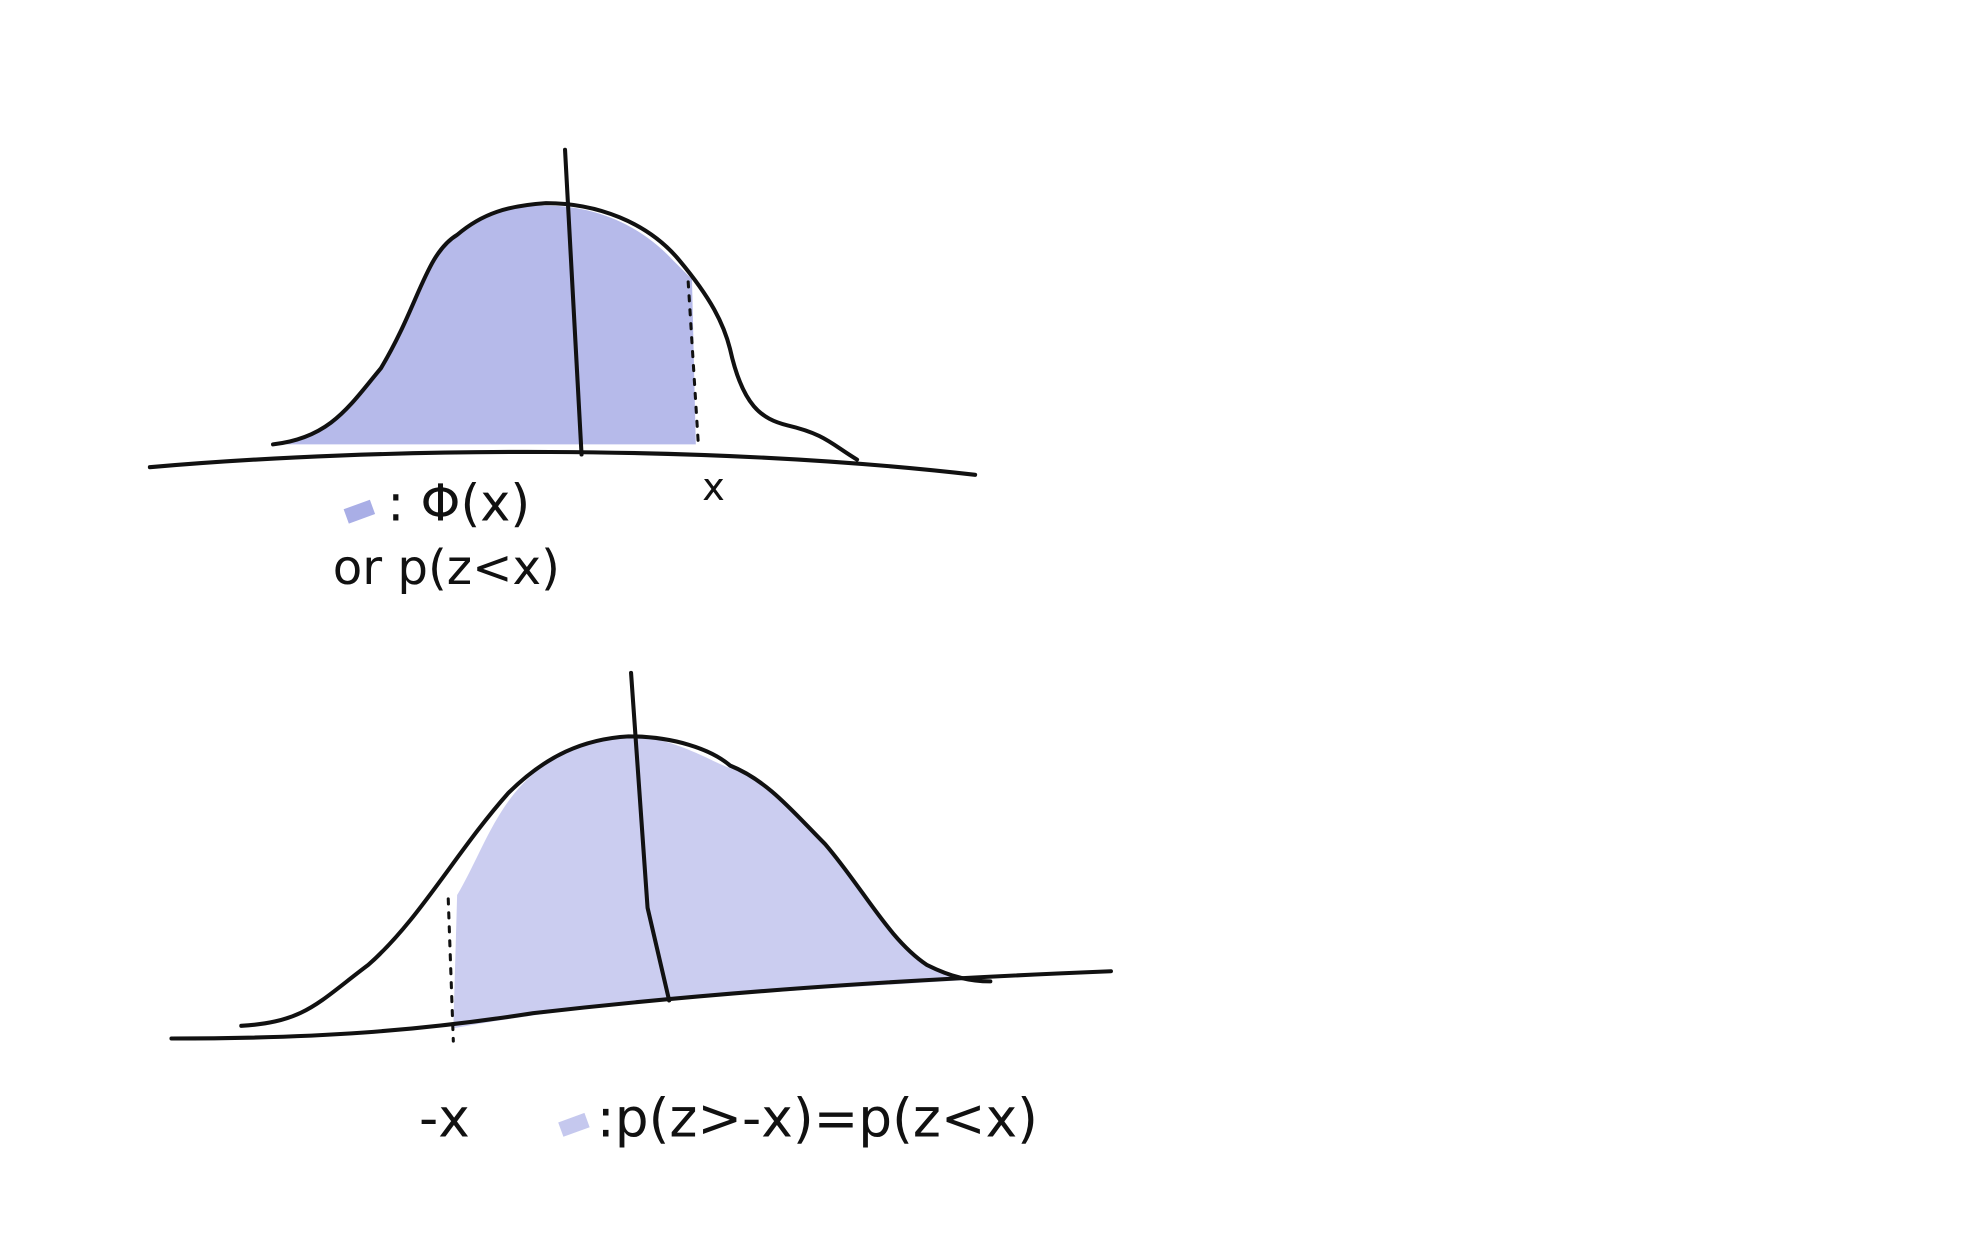 This screenshot has height=1248, width=1968. What do you see at coordinates (458, 503) in the screenshot?
I see `legend-text: : Φ(x)` at bounding box center [458, 503].